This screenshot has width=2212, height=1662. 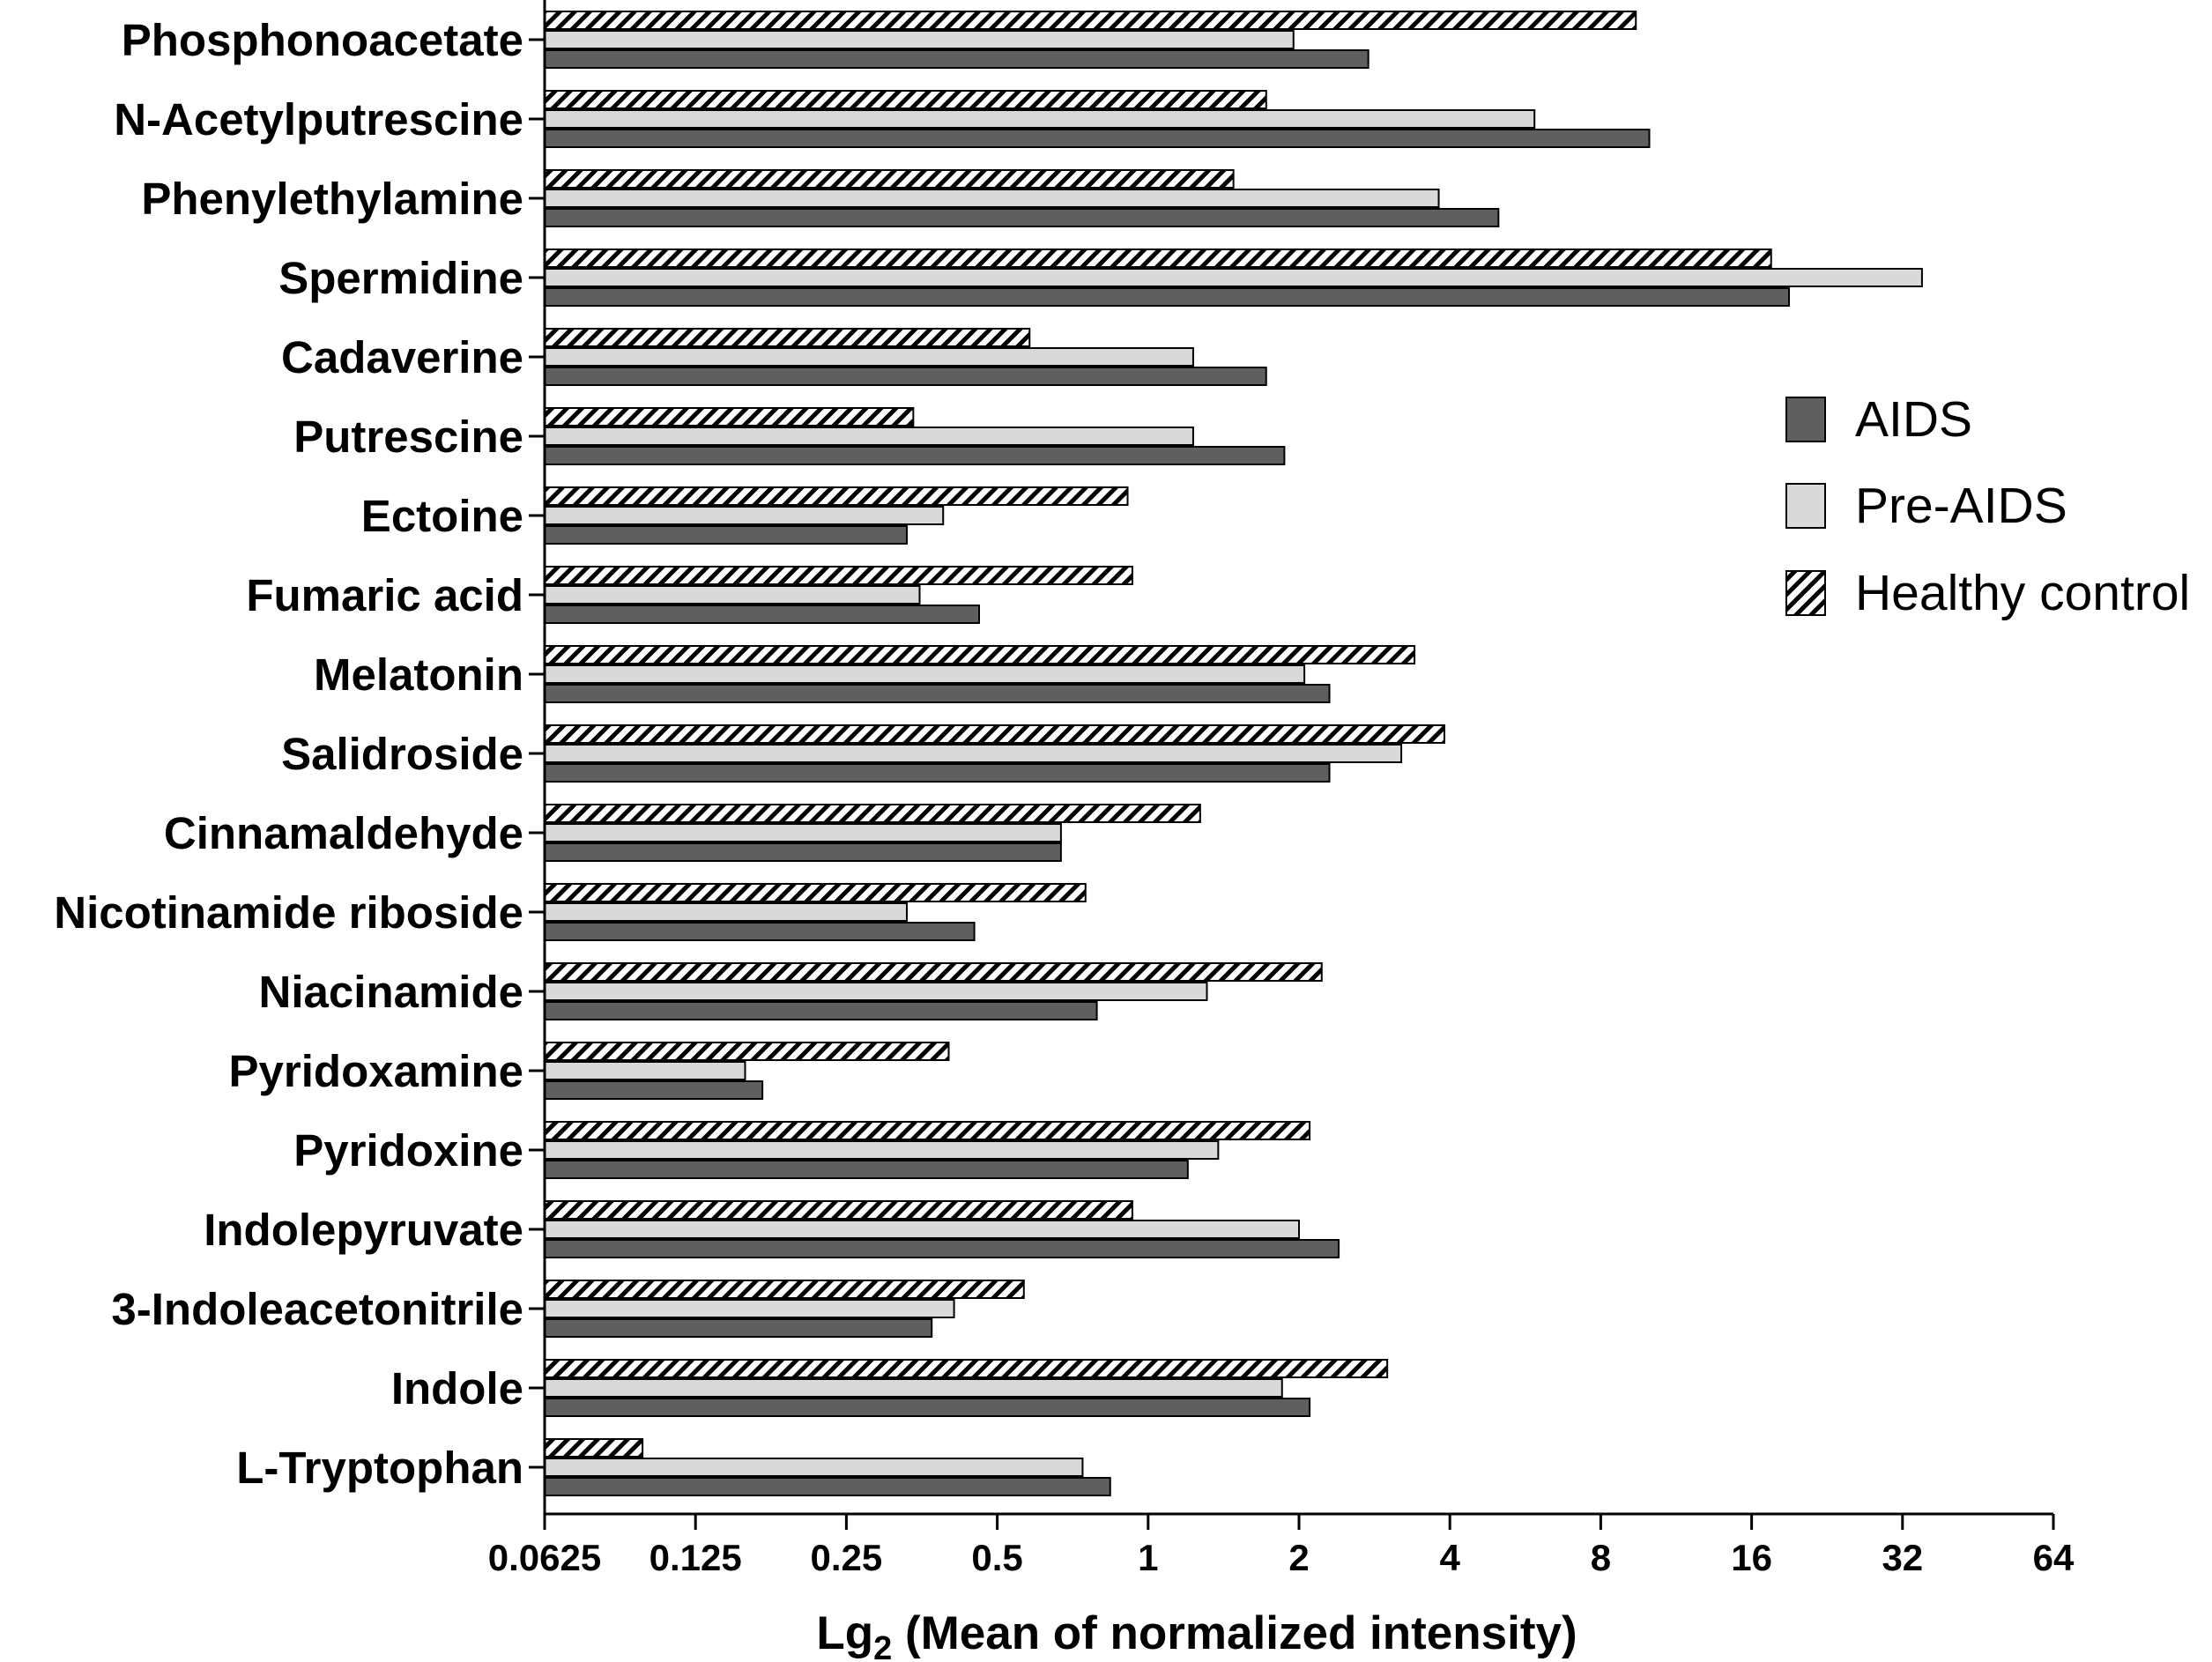 What do you see at coordinates (380, 1468) in the screenshot?
I see `category-label: L-Tryptophan` at bounding box center [380, 1468].